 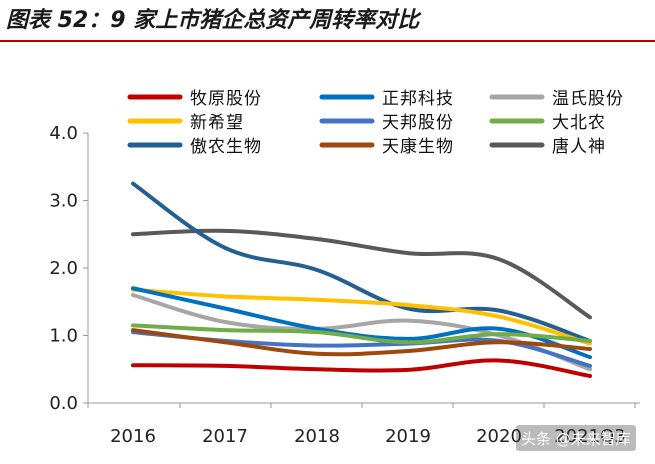 What do you see at coordinates (63, 201) in the screenshot?
I see `y-tick-label: 3.0` at bounding box center [63, 201].